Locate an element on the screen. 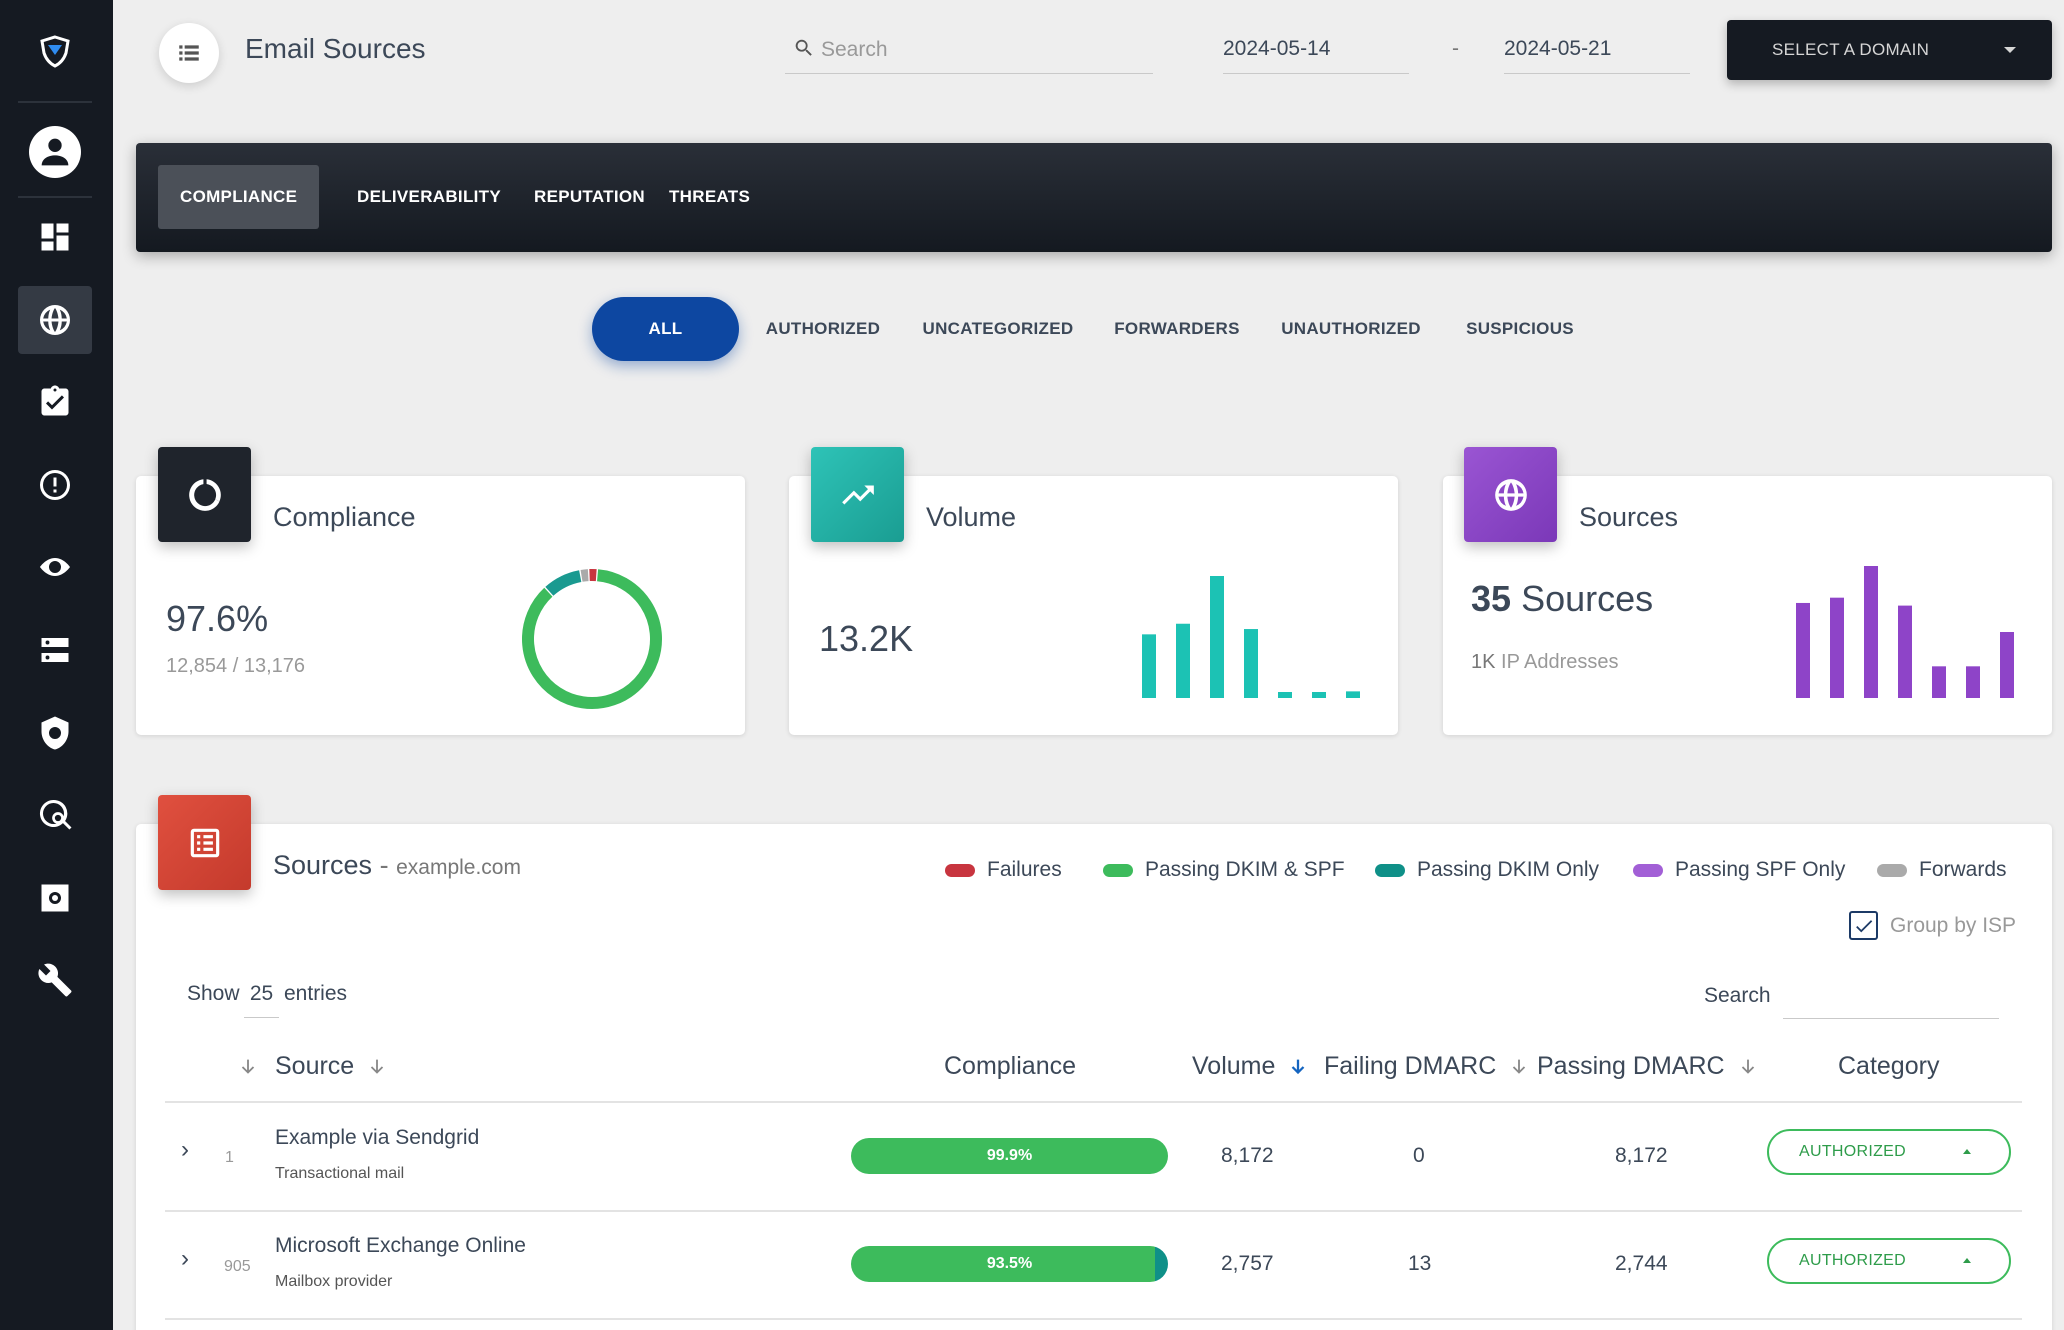  donut-slice-forwards is located at coordinates (584, 575).